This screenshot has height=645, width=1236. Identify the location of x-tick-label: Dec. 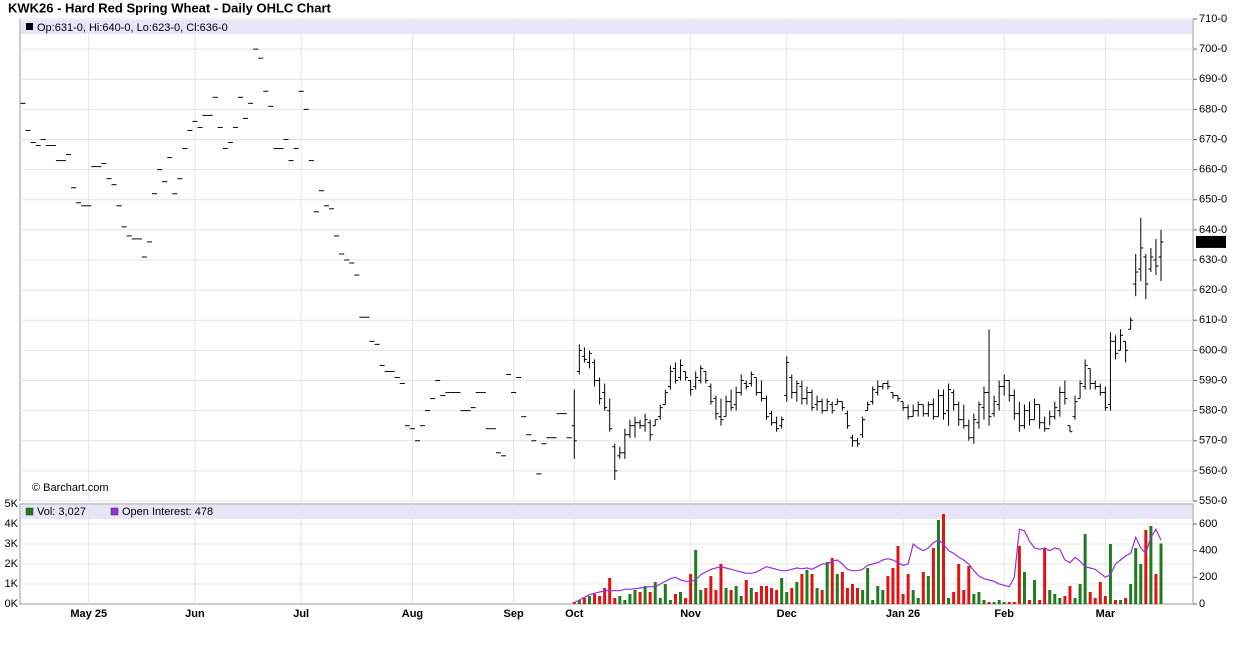
(787, 614).